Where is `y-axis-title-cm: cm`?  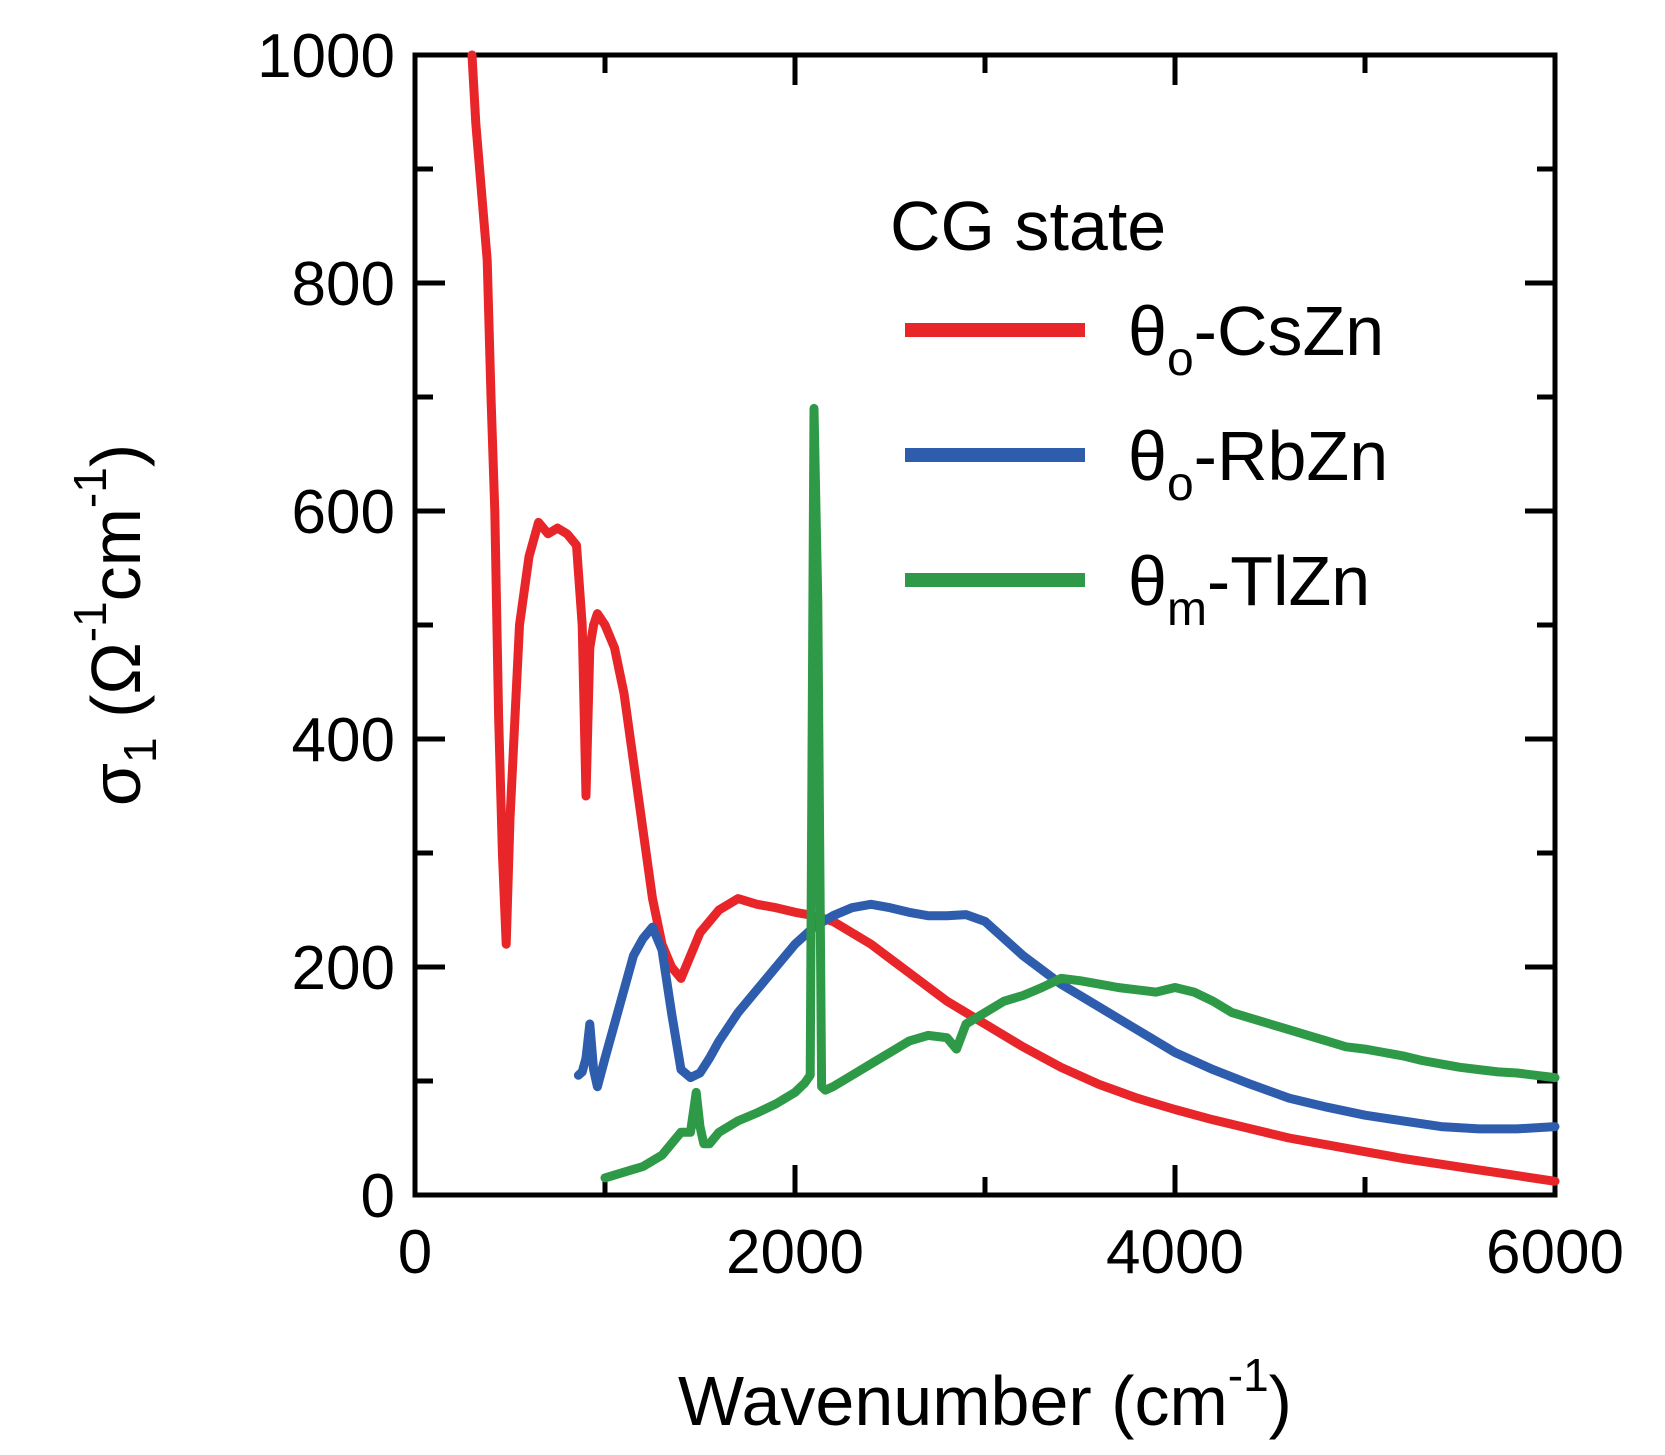
y-axis-title-cm: cm is located at coordinates (116, 554).